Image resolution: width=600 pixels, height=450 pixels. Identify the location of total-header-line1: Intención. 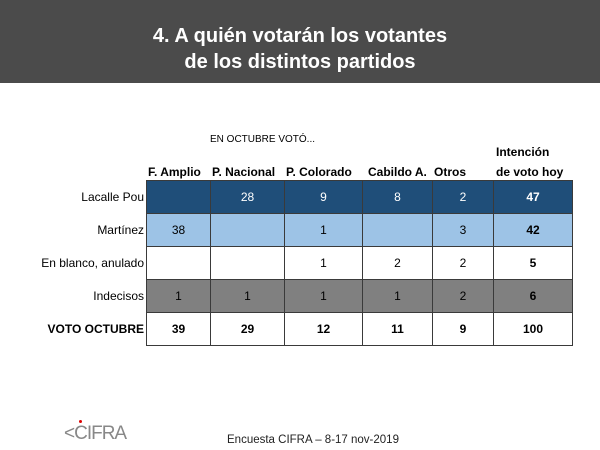
(523, 152).